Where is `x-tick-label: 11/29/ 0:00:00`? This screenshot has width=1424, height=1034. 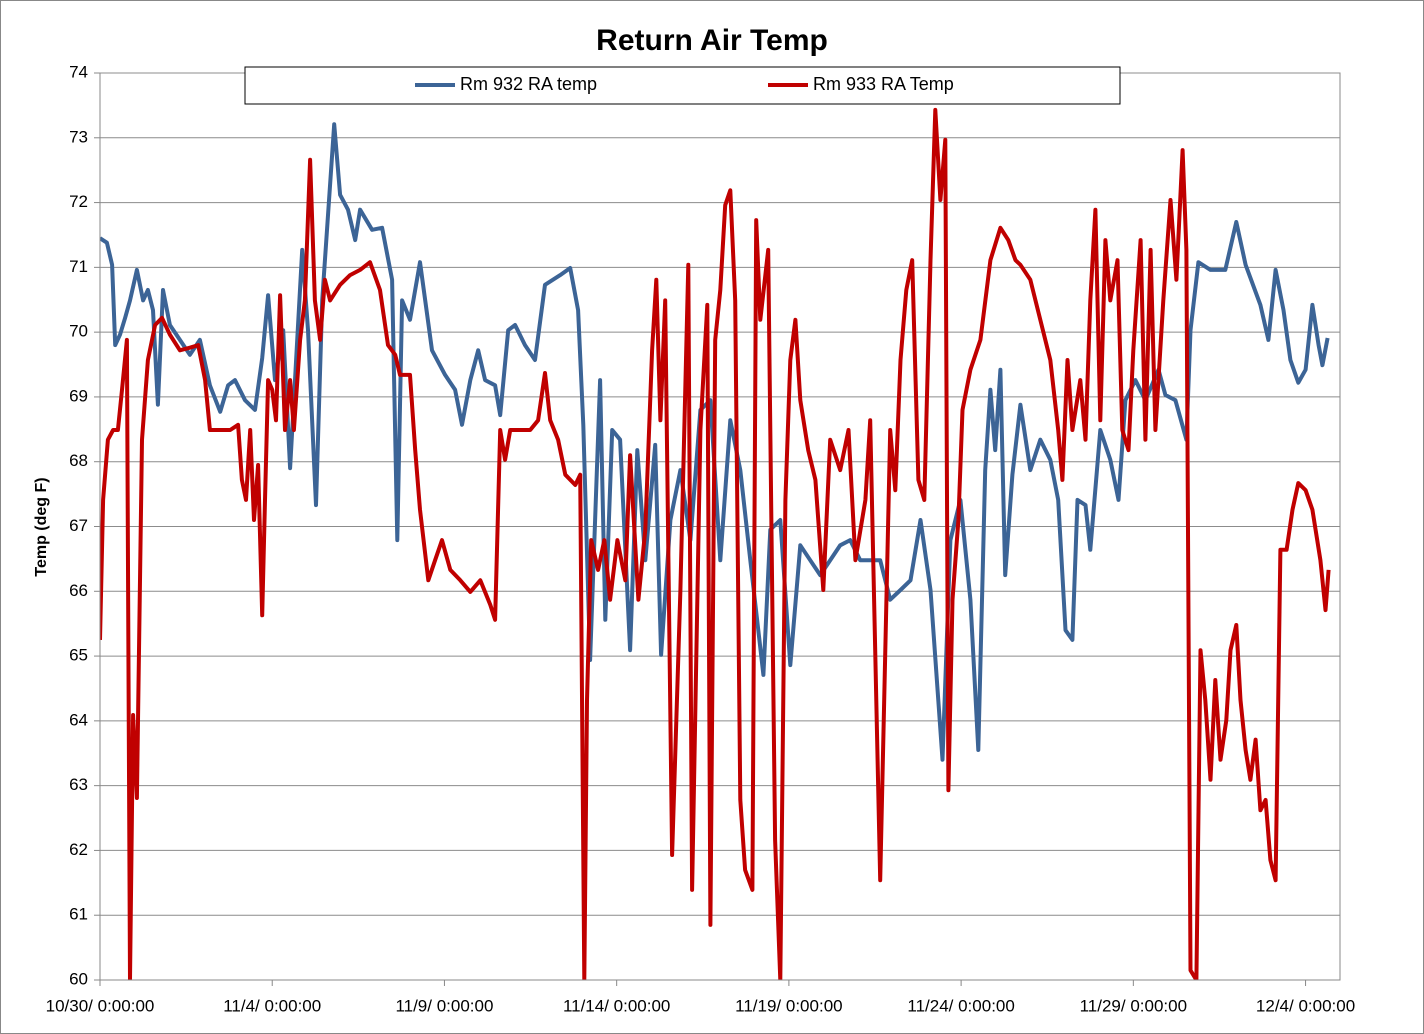
x-tick-label: 11/29/ 0:00:00 is located at coordinates (1133, 1005).